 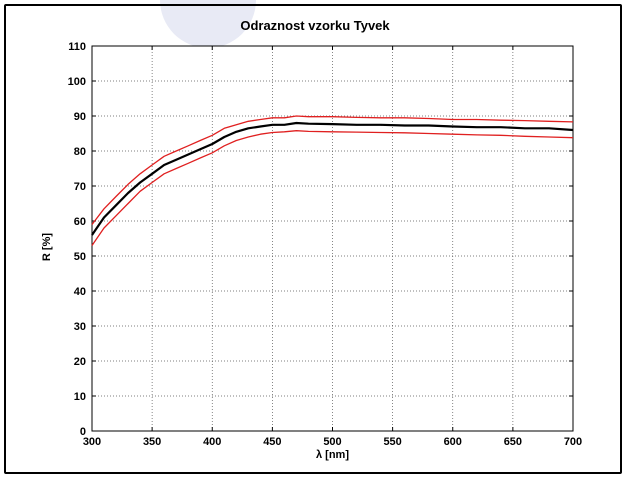 I want to click on y-tick-label: 80, so click(x=80, y=152).